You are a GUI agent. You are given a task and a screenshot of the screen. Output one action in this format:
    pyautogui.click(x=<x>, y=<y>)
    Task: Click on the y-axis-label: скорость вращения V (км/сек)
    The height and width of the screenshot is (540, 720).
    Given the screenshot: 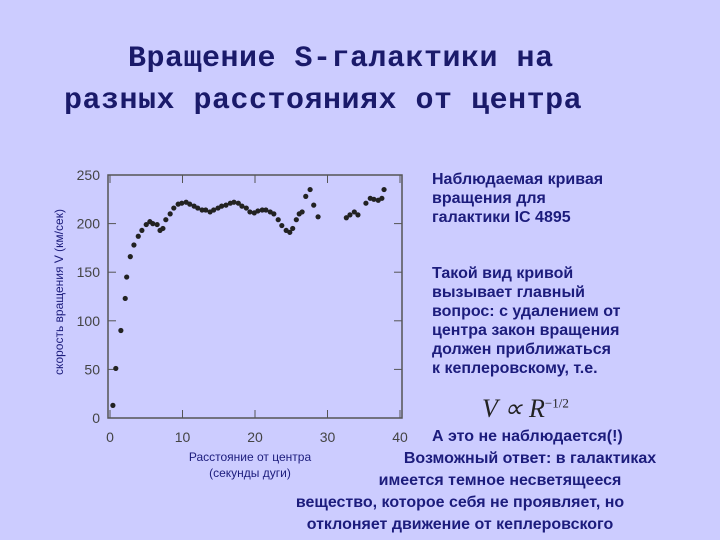 What is the action you would take?
    pyautogui.click(x=59, y=292)
    